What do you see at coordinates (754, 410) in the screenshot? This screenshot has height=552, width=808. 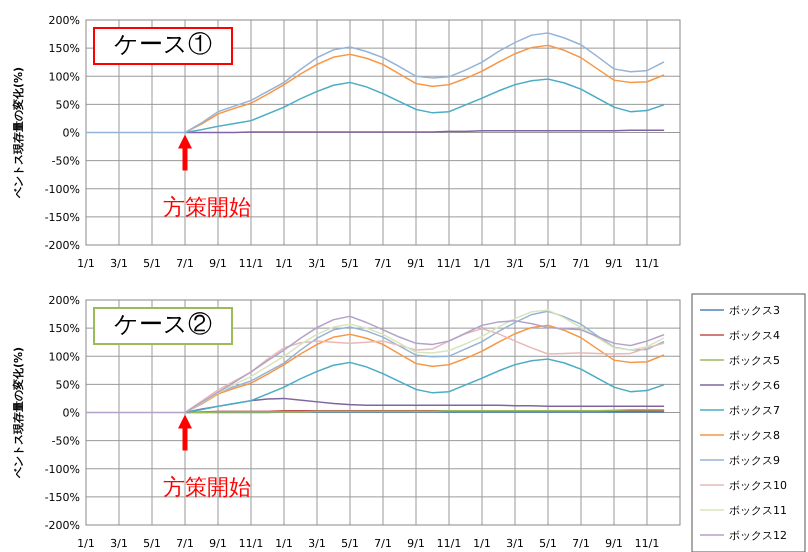 I see `legend-label: ボックス7` at bounding box center [754, 410].